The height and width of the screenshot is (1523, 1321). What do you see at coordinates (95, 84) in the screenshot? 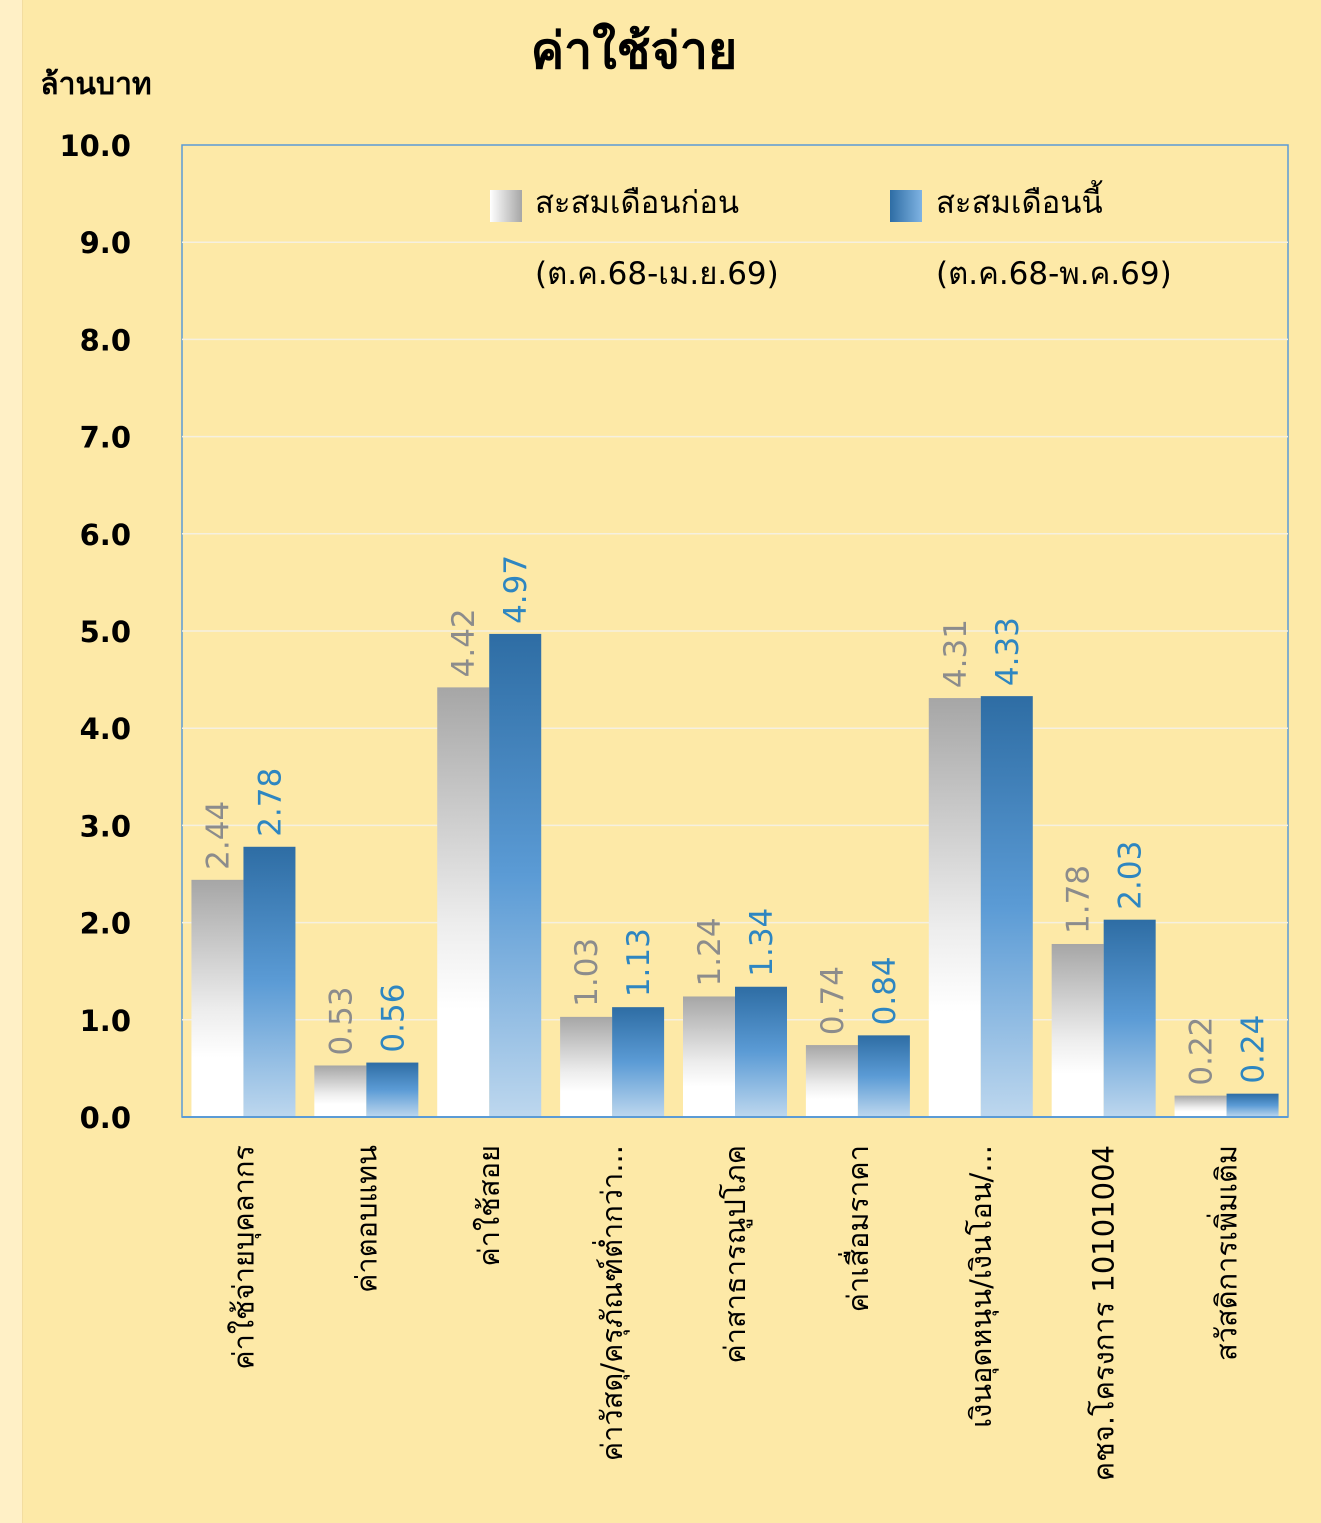
I see `y-axis-label: ล้านบาท` at bounding box center [95, 84].